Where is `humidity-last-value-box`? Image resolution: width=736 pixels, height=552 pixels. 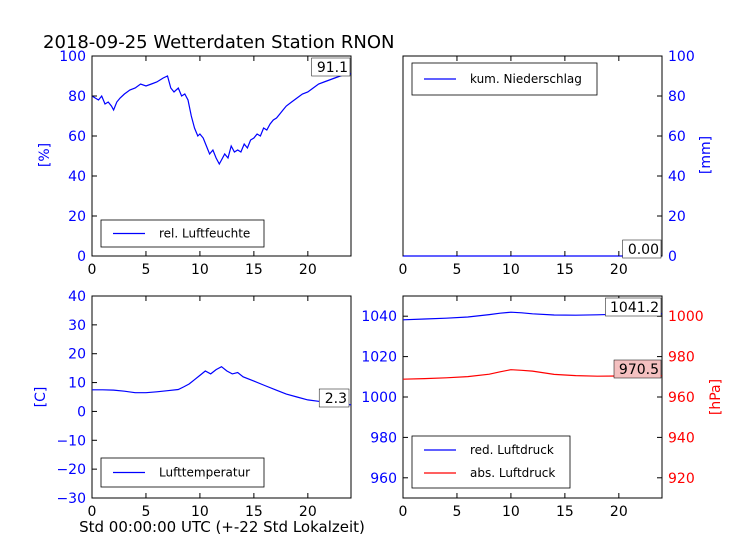 humidity-last-value-box is located at coordinates (331, 67).